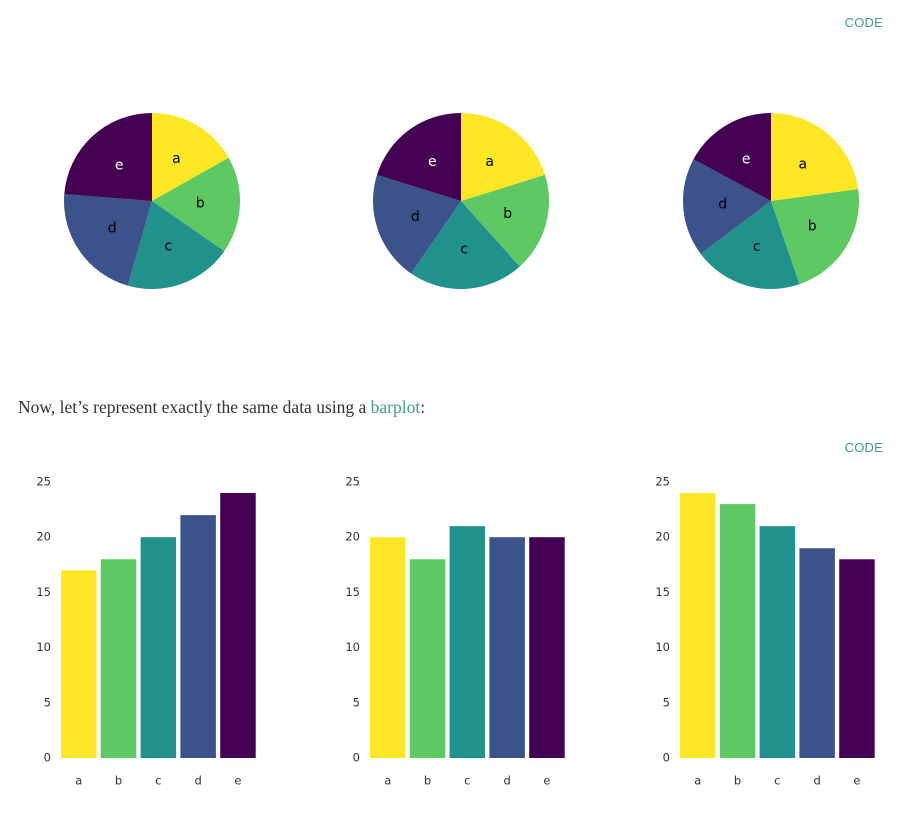 Image resolution: width=910 pixels, height=816 pixels. I want to click on bar-chart-1: 0 5 10 15 20 25 a b c d e, so click(146, 631).